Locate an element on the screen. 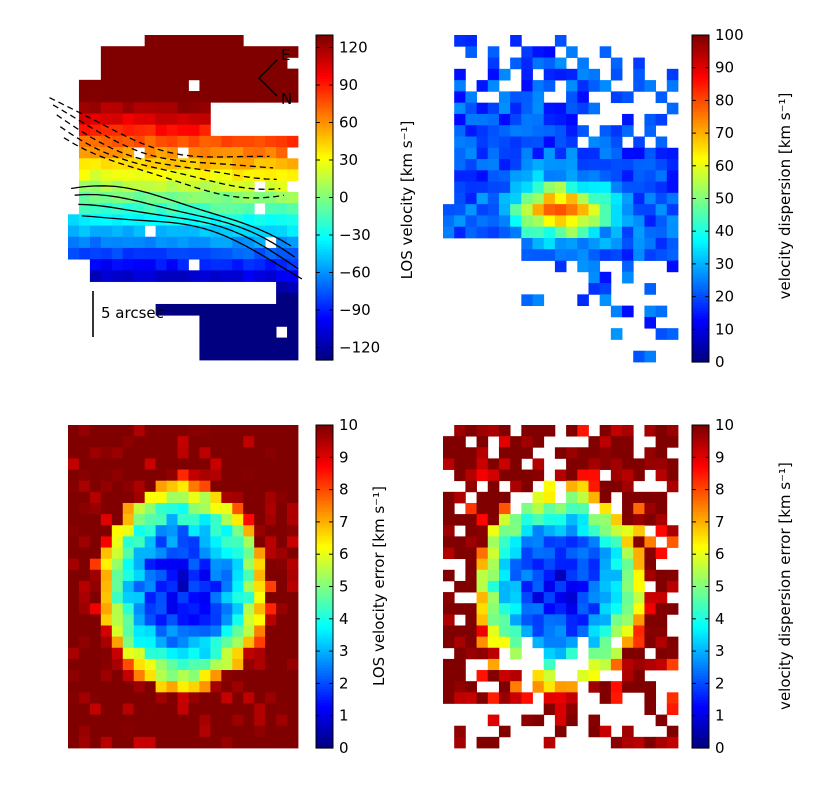 The image size is (830, 793). colorbar-tick-label: 8 is located at coordinates (720, 490).